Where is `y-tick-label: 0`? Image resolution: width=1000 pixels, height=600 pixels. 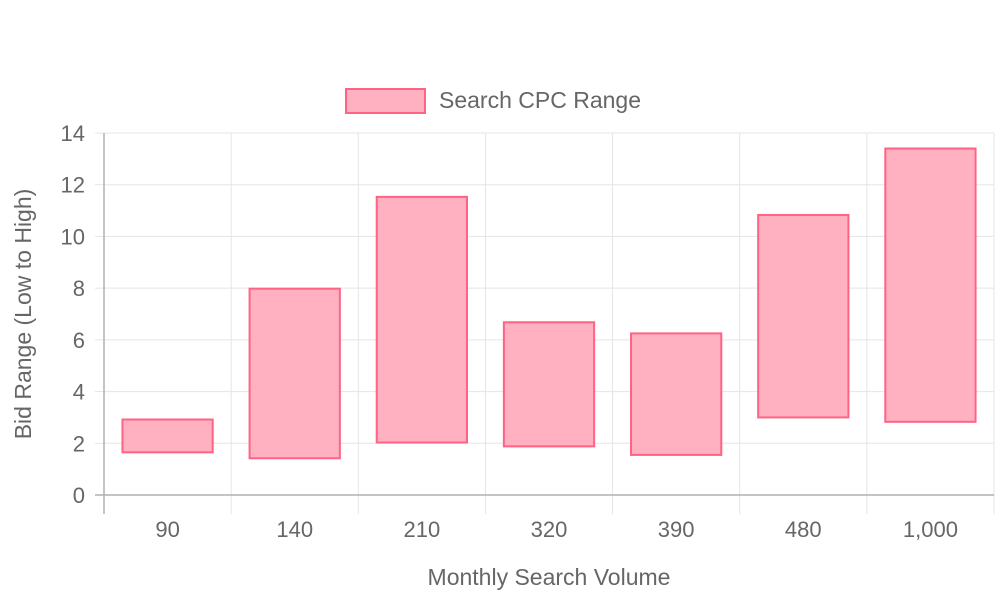 y-tick-label: 0 is located at coordinates (79, 495).